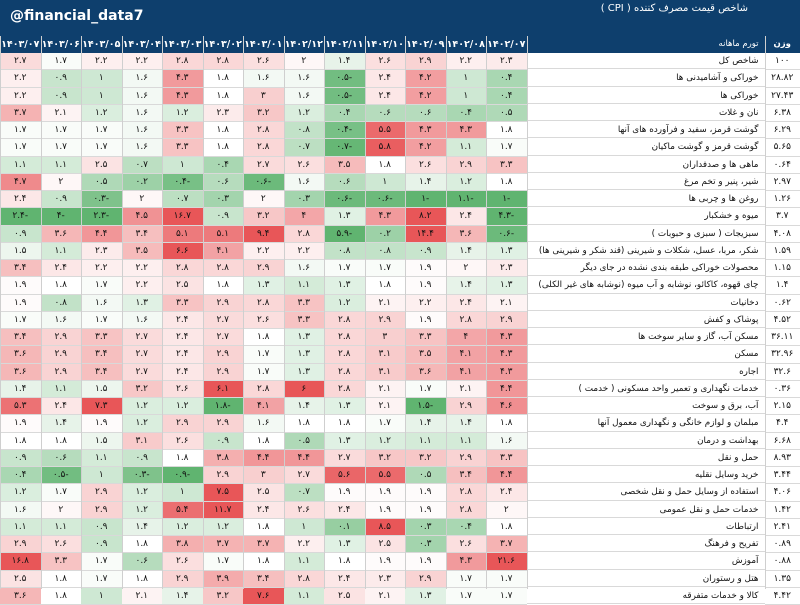  I want to click on value-cell: ۱.۹, so click(20, 303).